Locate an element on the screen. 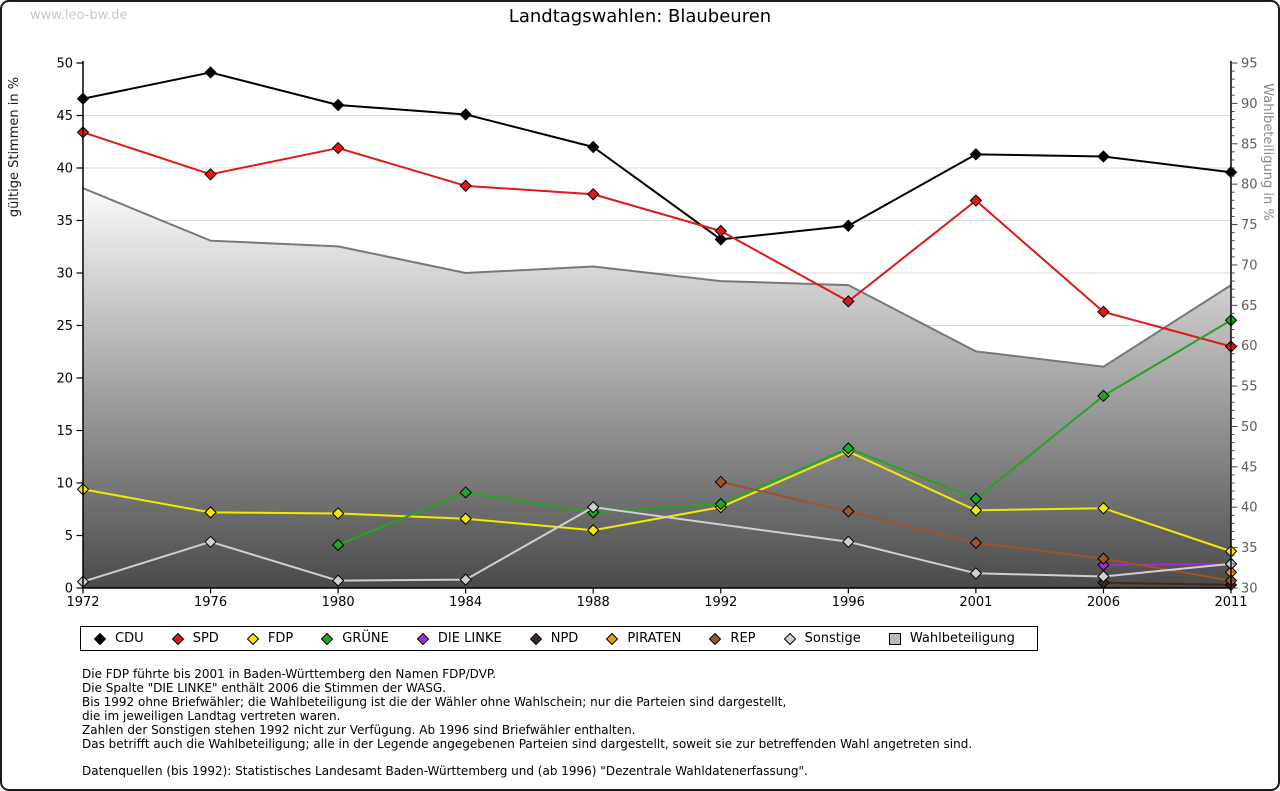 The width and height of the screenshot is (1280, 791). legend-item-sonstige: Sonstige is located at coordinates (822, 638).